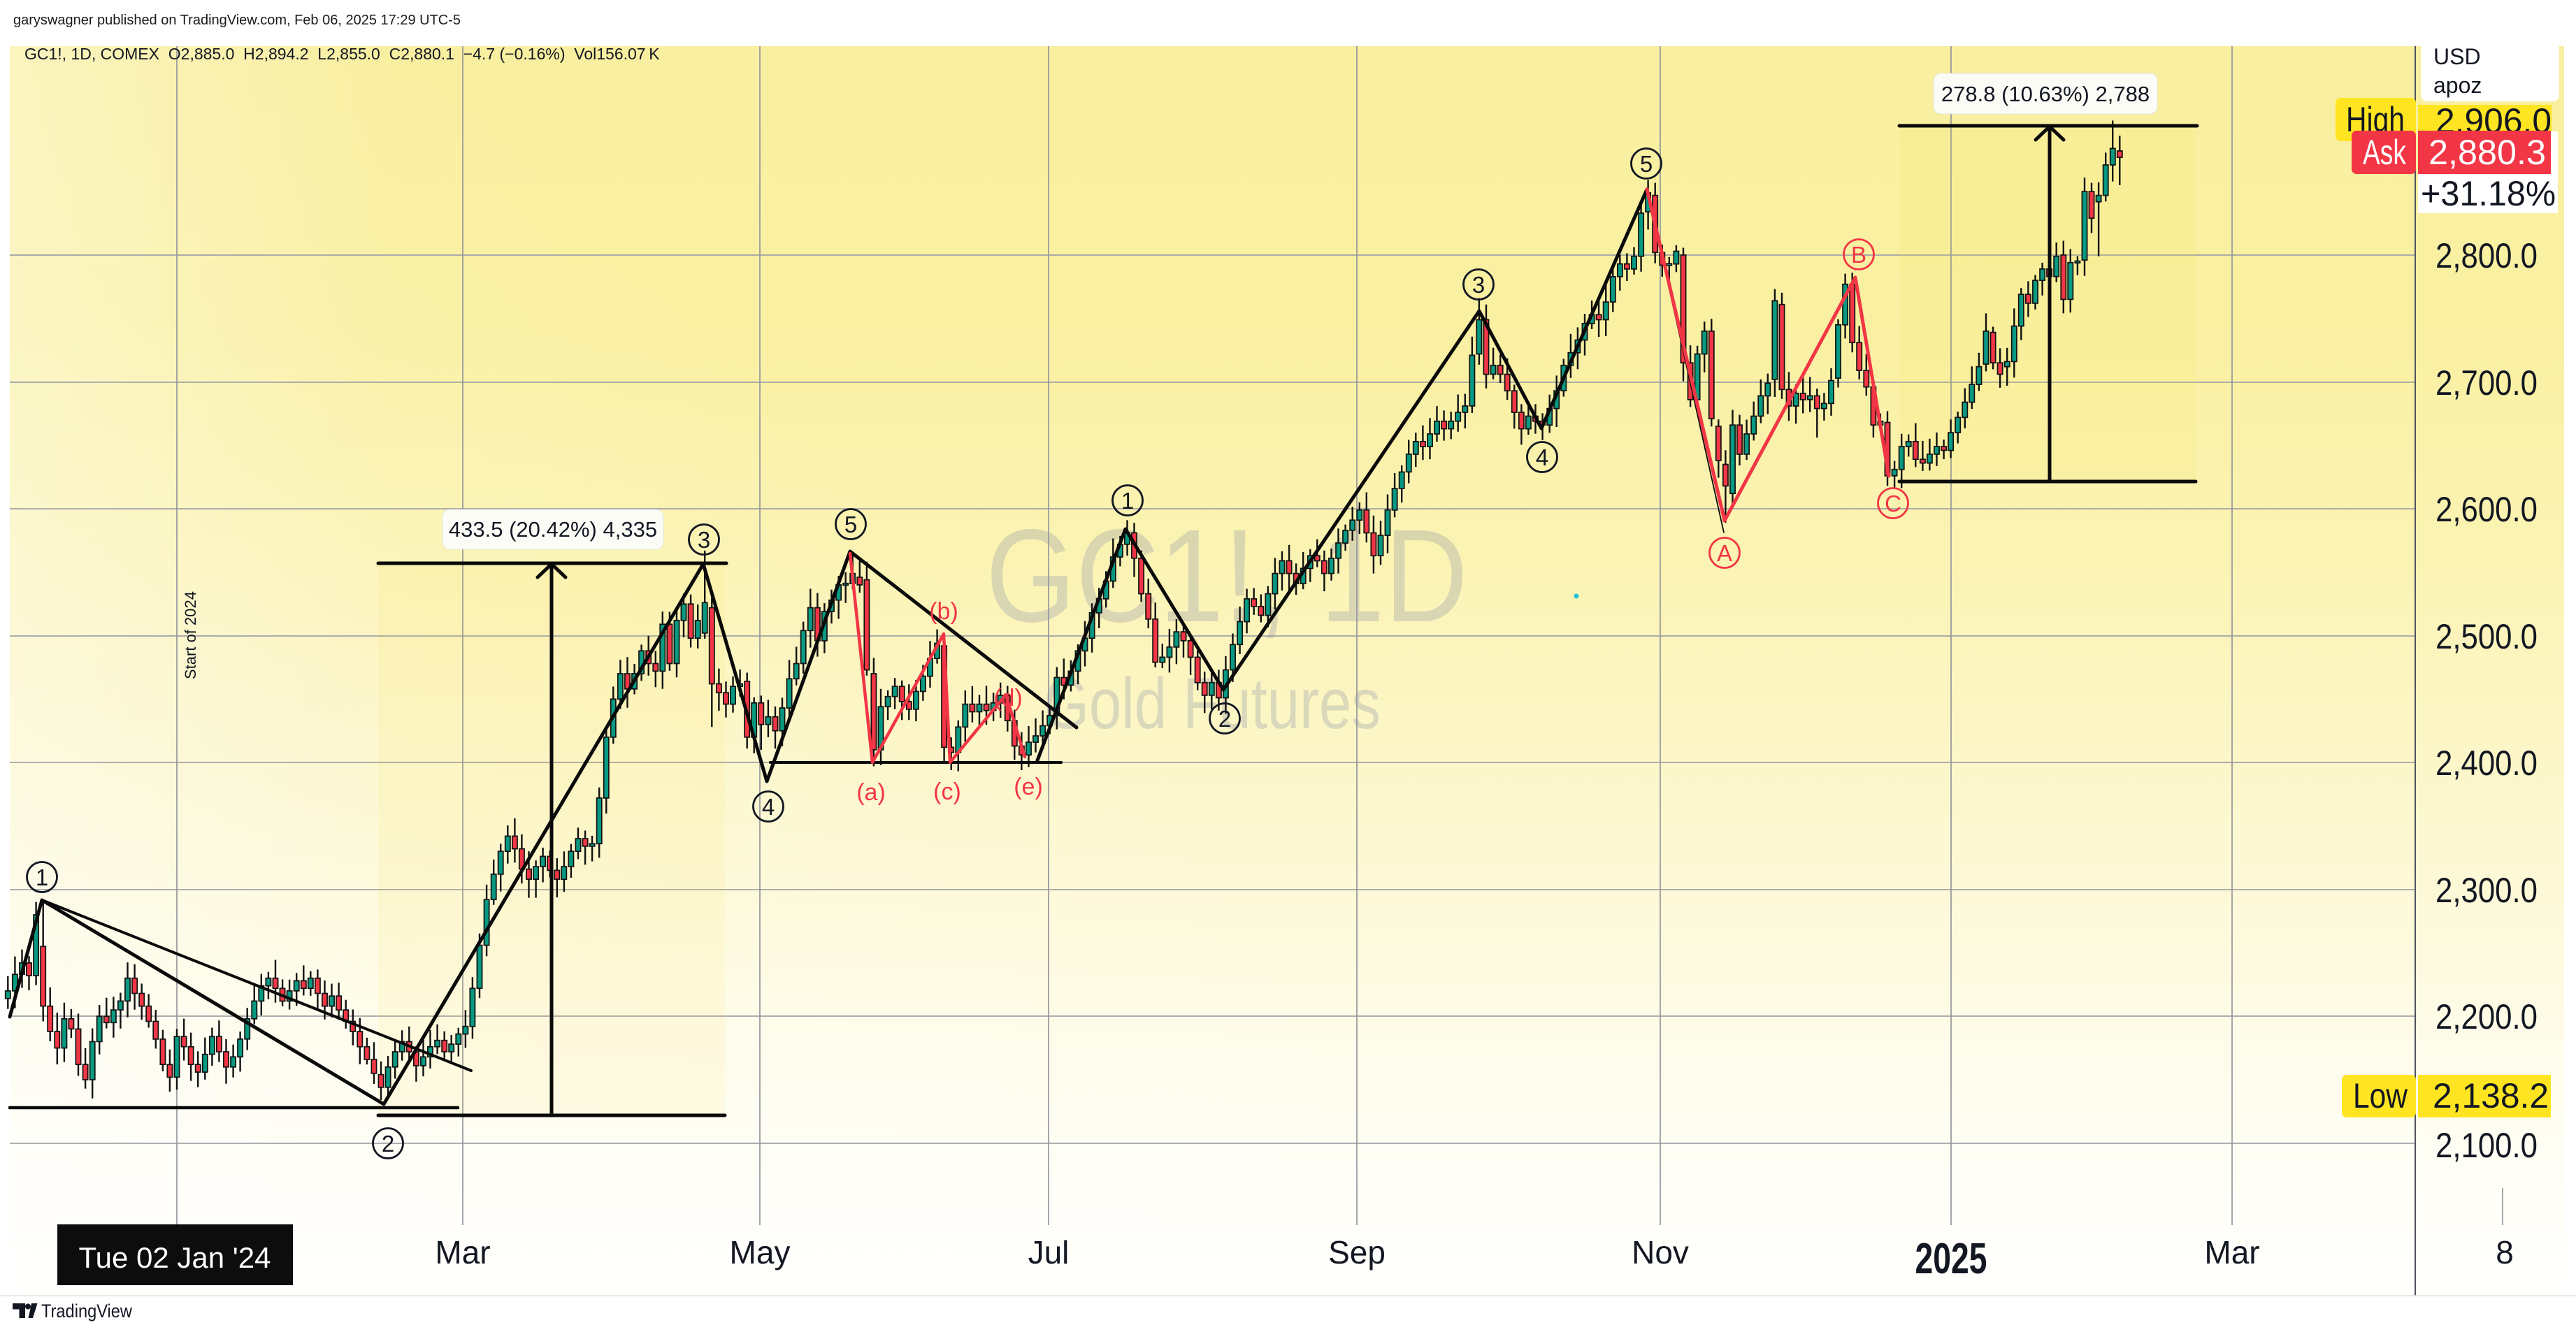 This screenshot has width=2576, height=1332. Describe the element at coordinates (1858, 255) in the screenshot. I see `svg-text: B` at that location.